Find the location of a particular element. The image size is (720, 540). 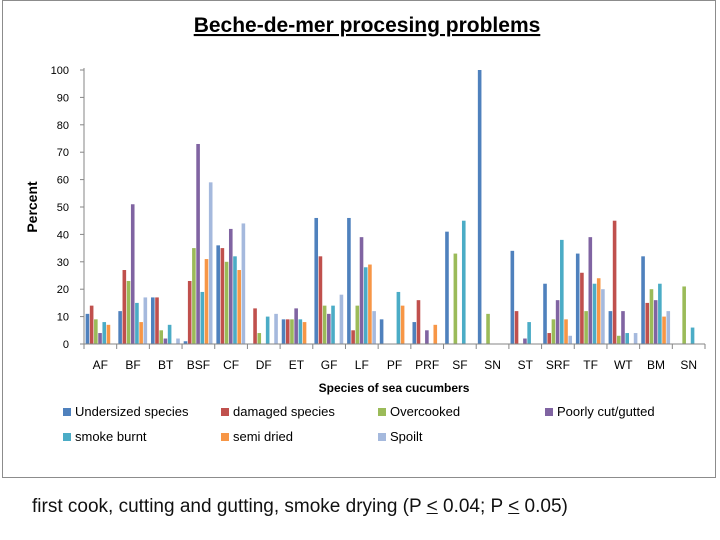

y-tick-label: 0 is located at coordinates (66, 345).